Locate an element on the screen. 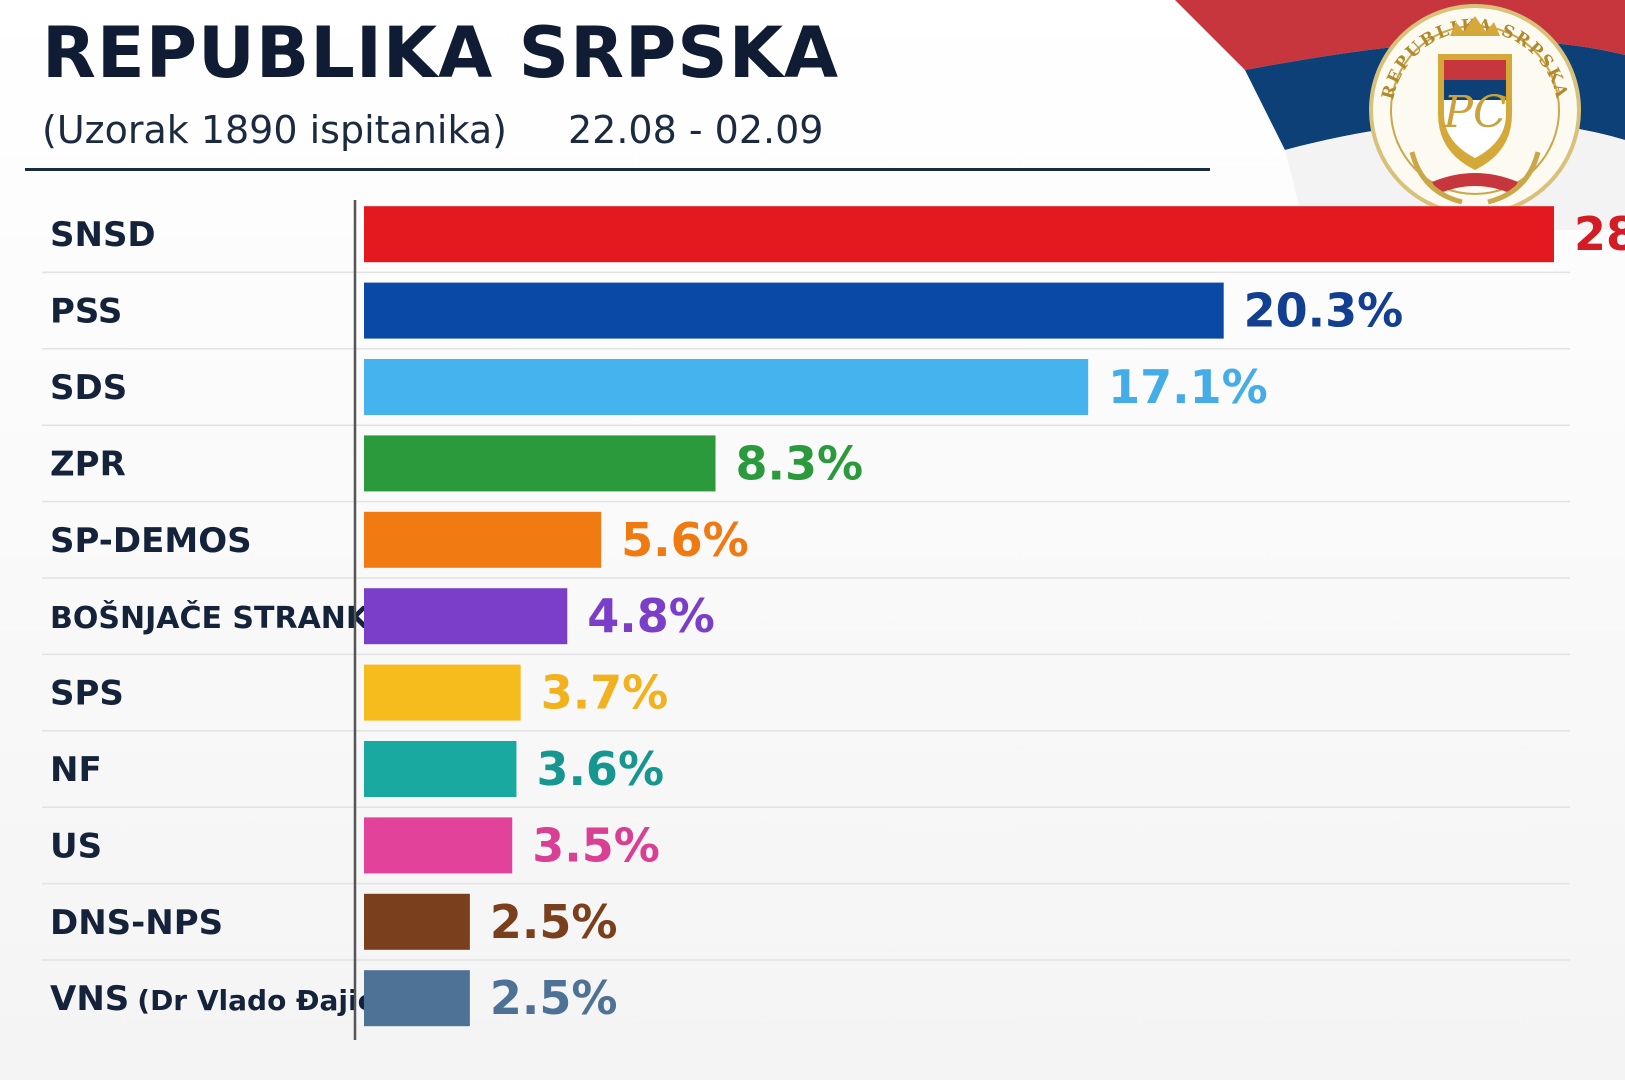 This screenshot has width=1625, height=1080. value-label-sps: 3.7% is located at coordinates (605, 693).